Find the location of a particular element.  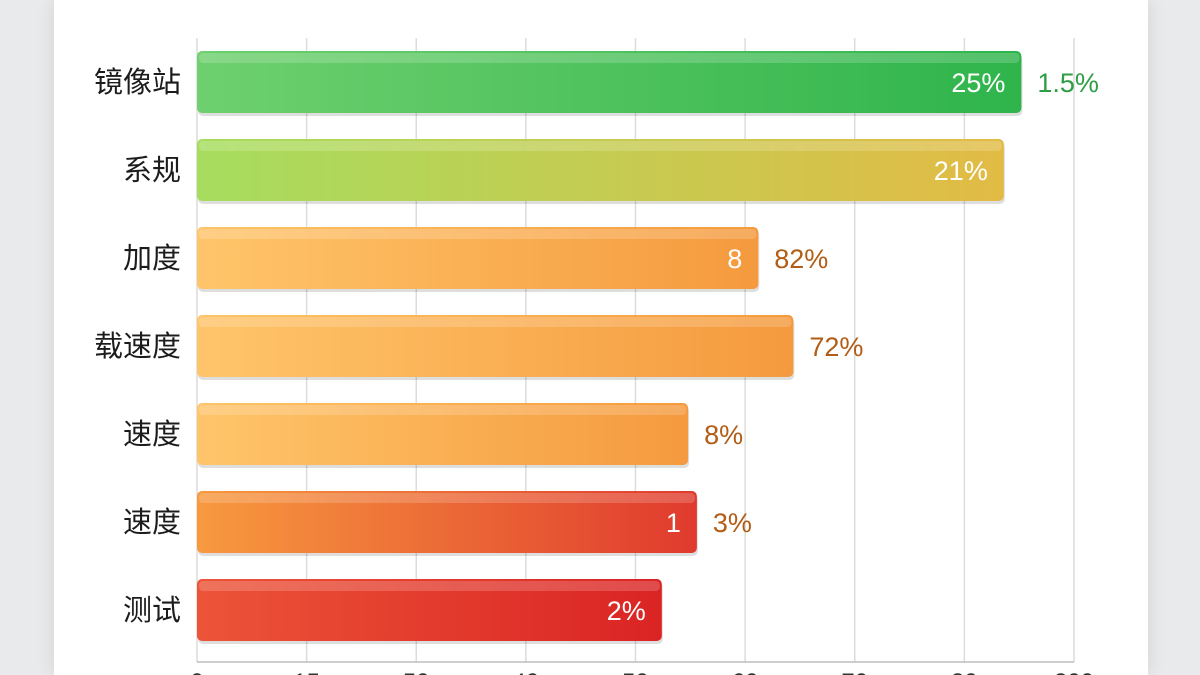

bar-percent-label: 82% is located at coordinates (801, 259).